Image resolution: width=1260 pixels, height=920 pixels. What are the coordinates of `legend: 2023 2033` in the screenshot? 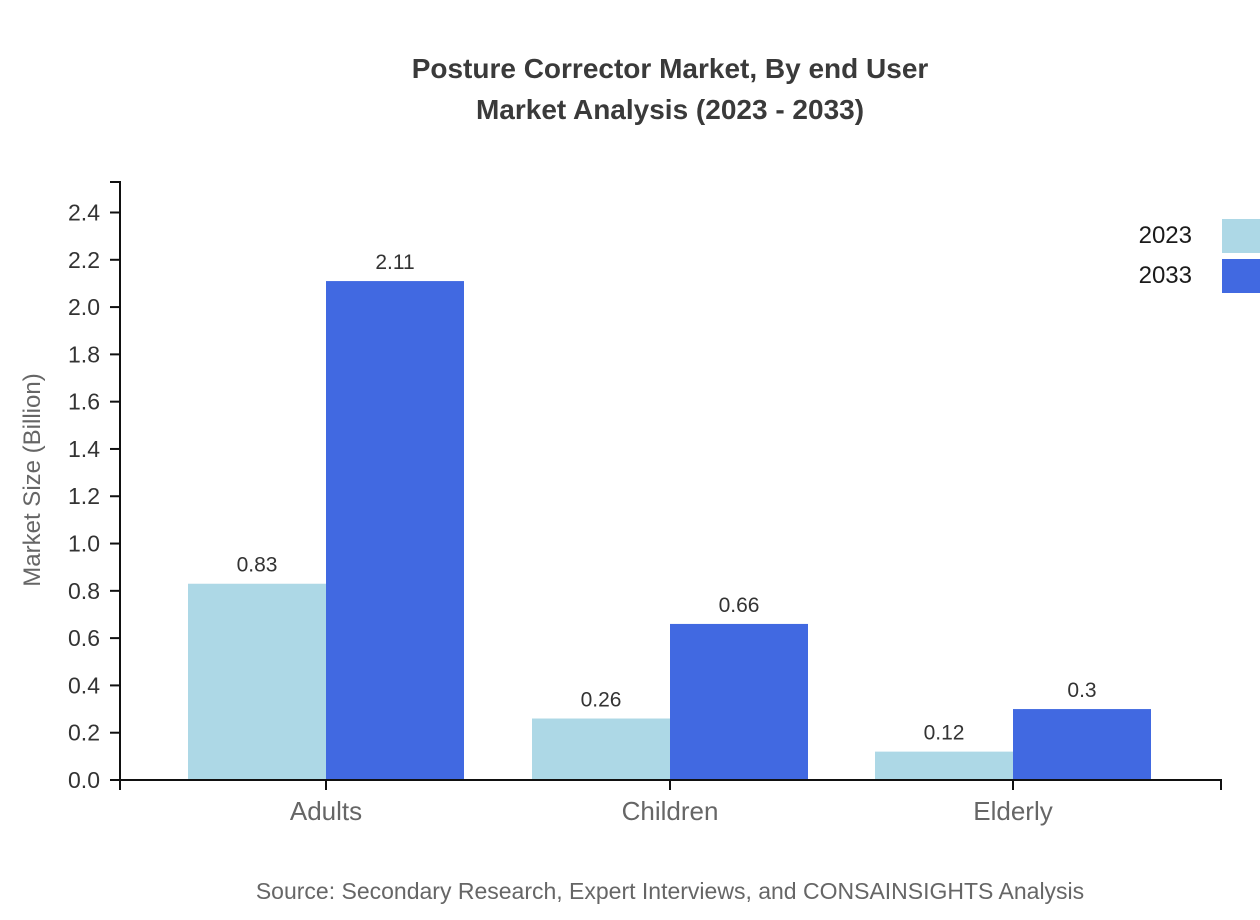 It's located at (1199, 256).